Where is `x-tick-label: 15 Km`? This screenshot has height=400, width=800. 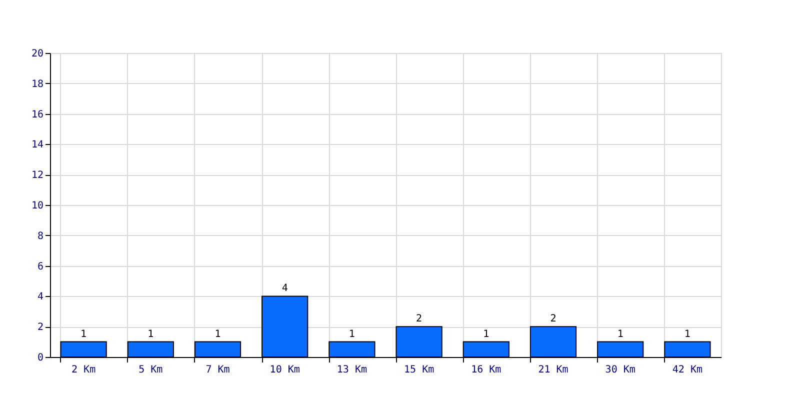 x-tick-label: 15 Km is located at coordinates (419, 370).